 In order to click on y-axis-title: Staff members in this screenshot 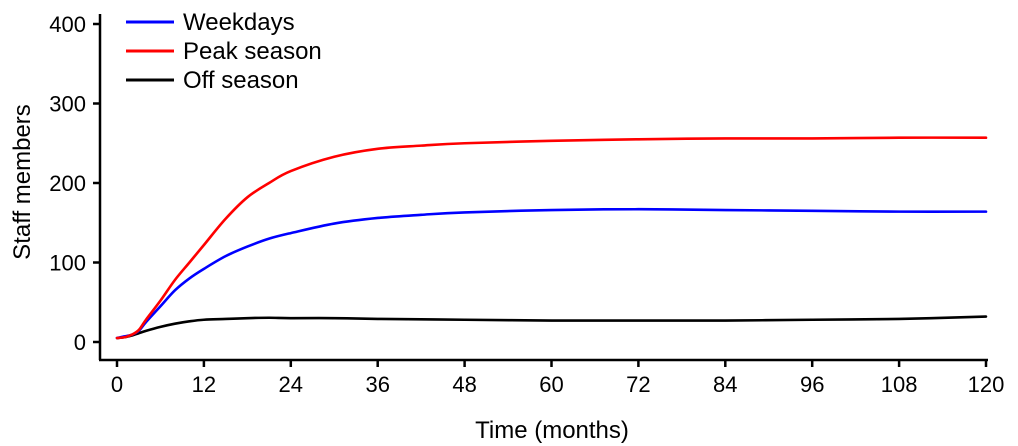, I will do `click(22, 182)`.